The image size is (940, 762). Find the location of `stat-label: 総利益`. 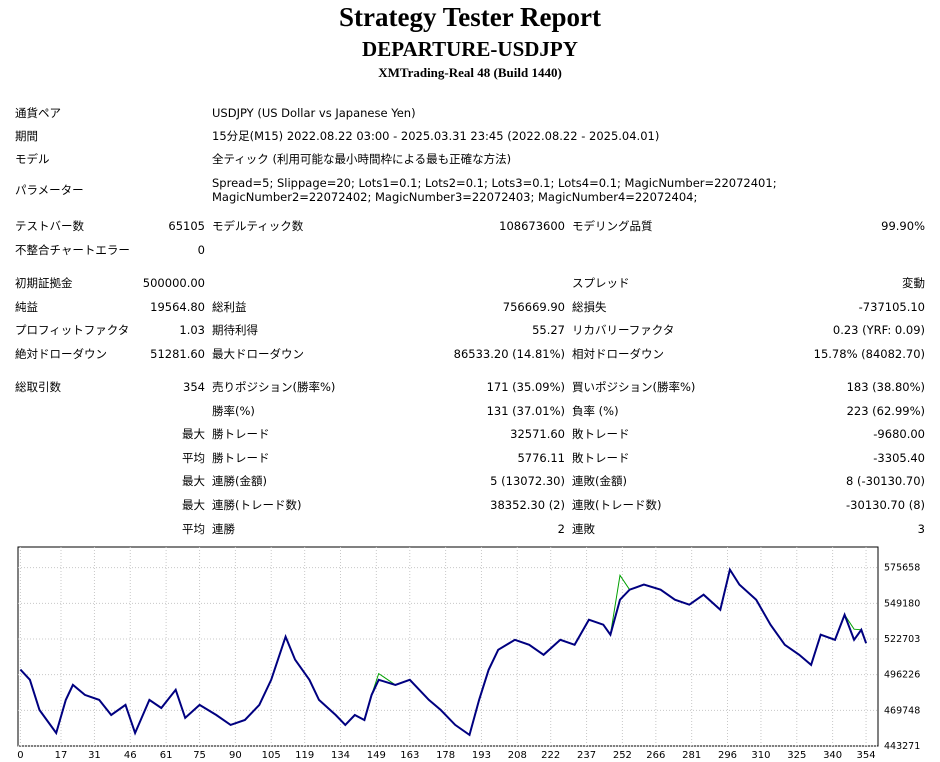

stat-label: 総利益 is located at coordinates (229, 306).